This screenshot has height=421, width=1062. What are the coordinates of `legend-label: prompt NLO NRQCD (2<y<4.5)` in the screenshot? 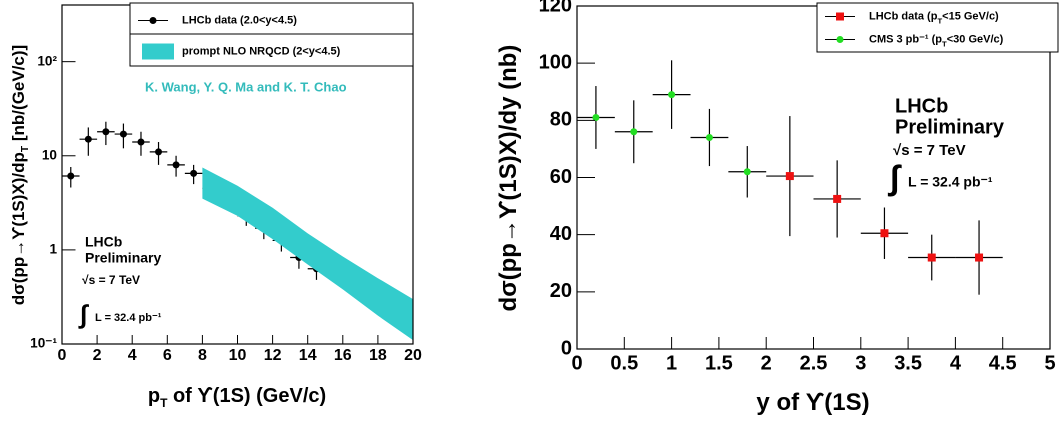 It's located at (261, 51).